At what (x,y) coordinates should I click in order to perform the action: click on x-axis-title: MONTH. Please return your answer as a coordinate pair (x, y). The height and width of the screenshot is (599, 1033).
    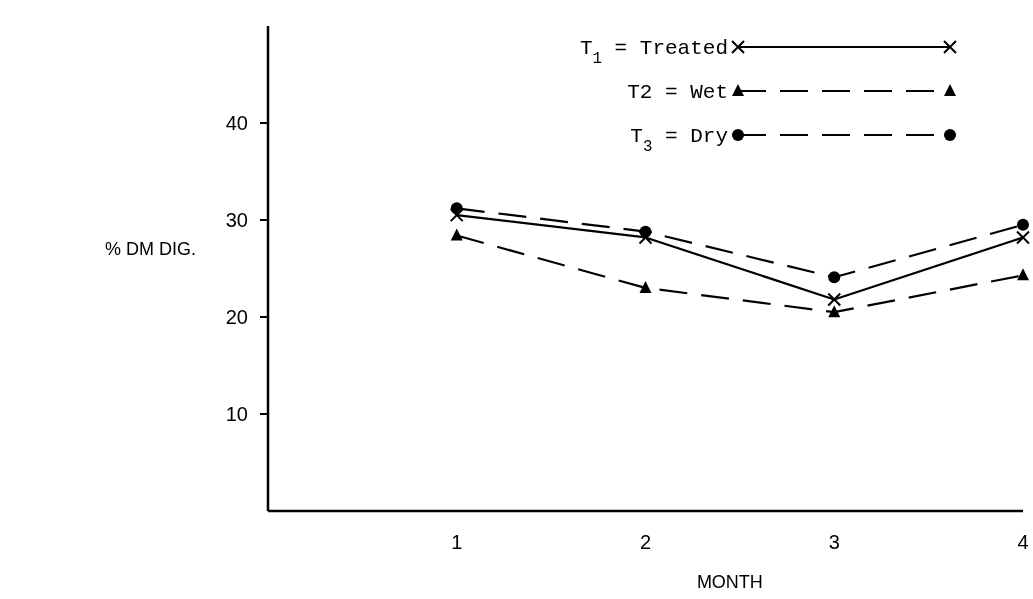
    Looking at the image, I should click on (729, 582).